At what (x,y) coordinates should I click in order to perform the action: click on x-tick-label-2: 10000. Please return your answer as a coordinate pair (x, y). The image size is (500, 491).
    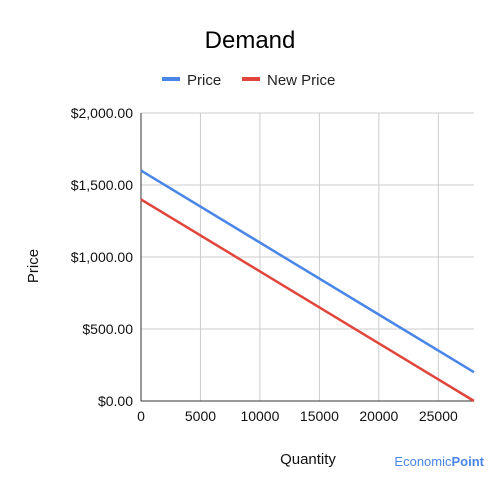
    Looking at the image, I should click on (259, 416).